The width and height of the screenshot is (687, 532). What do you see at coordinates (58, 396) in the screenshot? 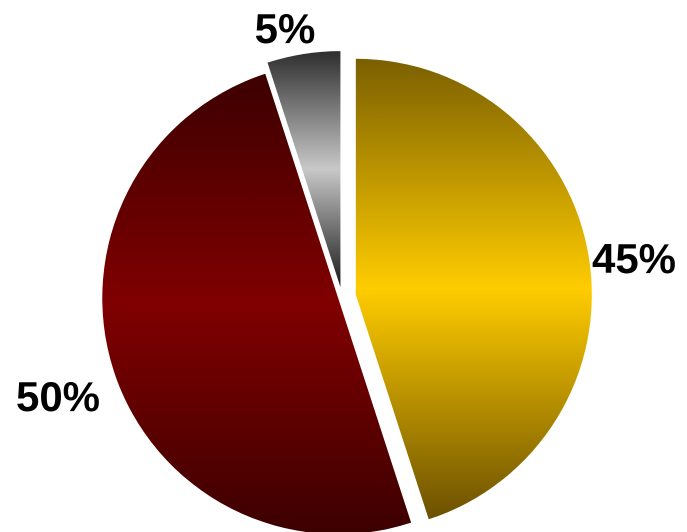
I see `slice-label-1: 50%` at bounding box center [58, 396].